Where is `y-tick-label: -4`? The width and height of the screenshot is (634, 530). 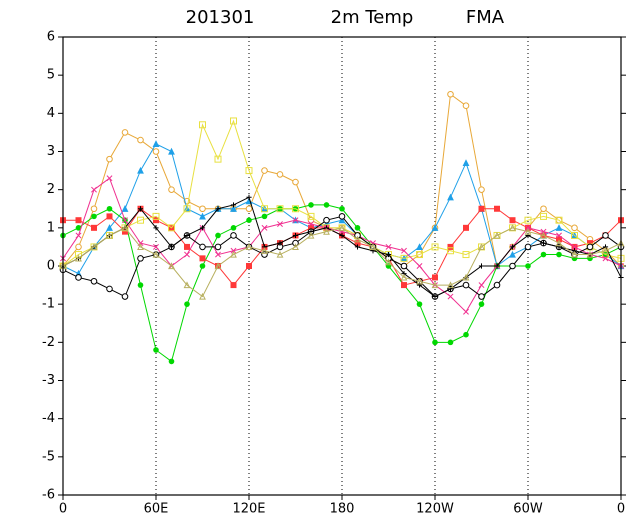
y-tick-label: -4 is located at coordinates (48, 418).